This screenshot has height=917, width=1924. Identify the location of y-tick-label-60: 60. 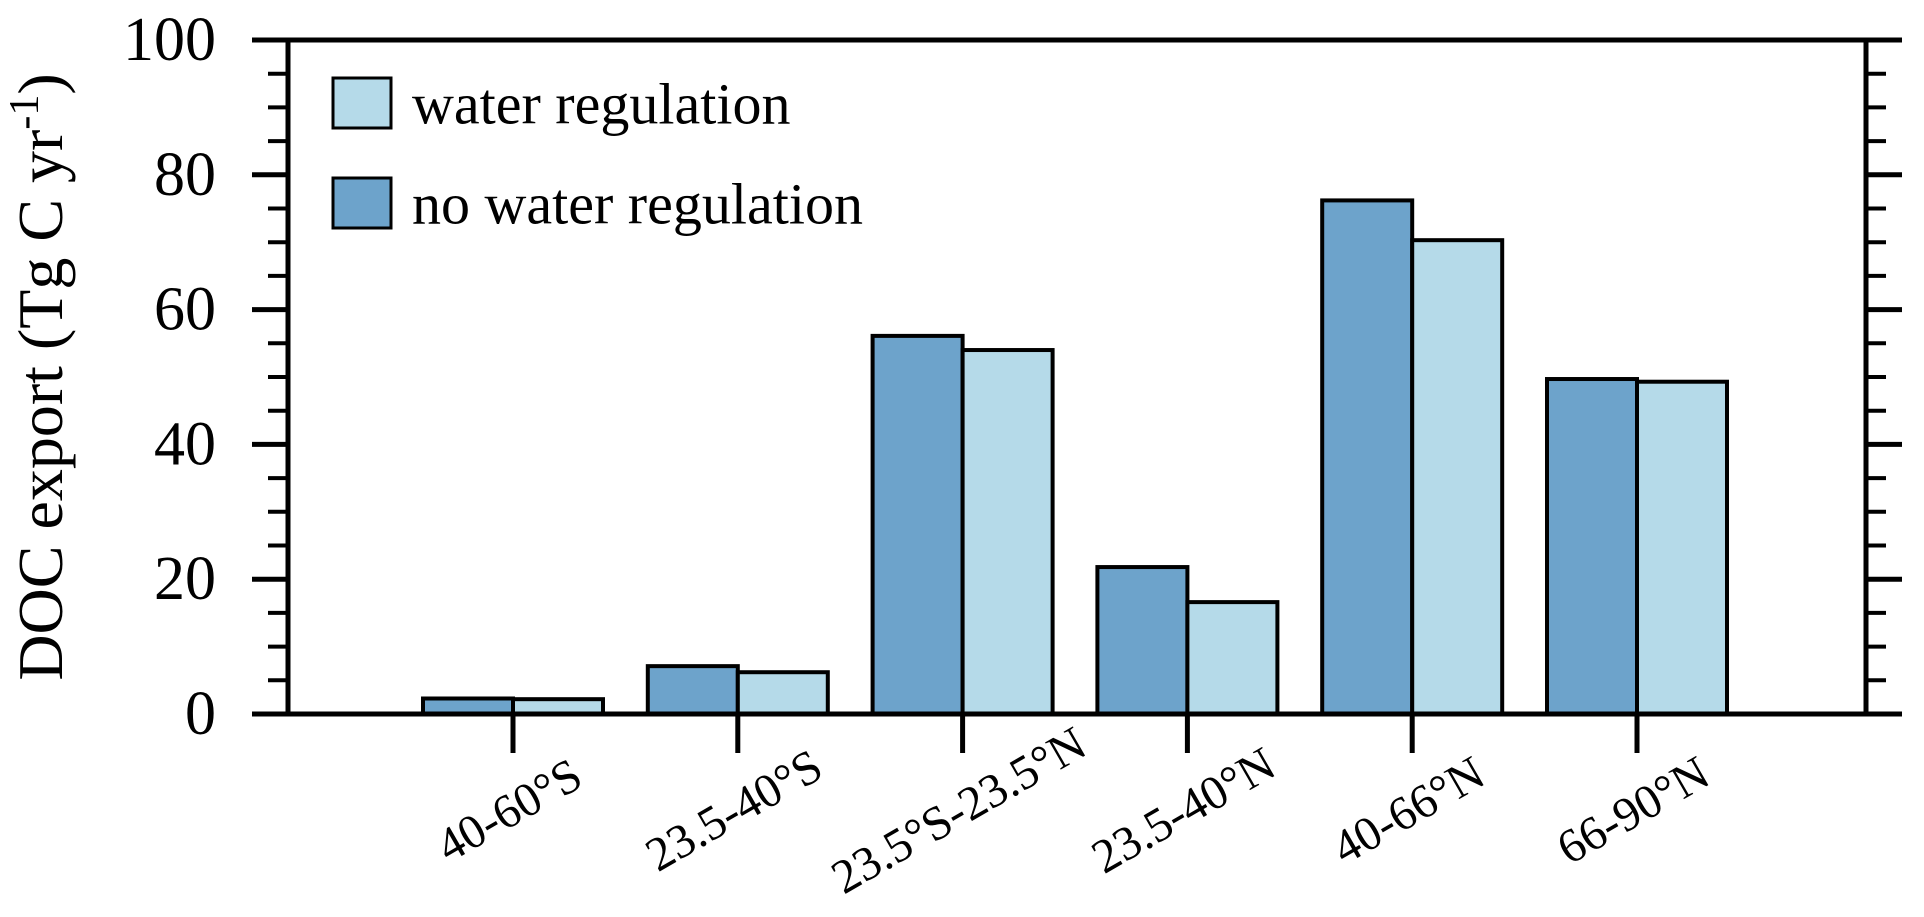
(185, 310).